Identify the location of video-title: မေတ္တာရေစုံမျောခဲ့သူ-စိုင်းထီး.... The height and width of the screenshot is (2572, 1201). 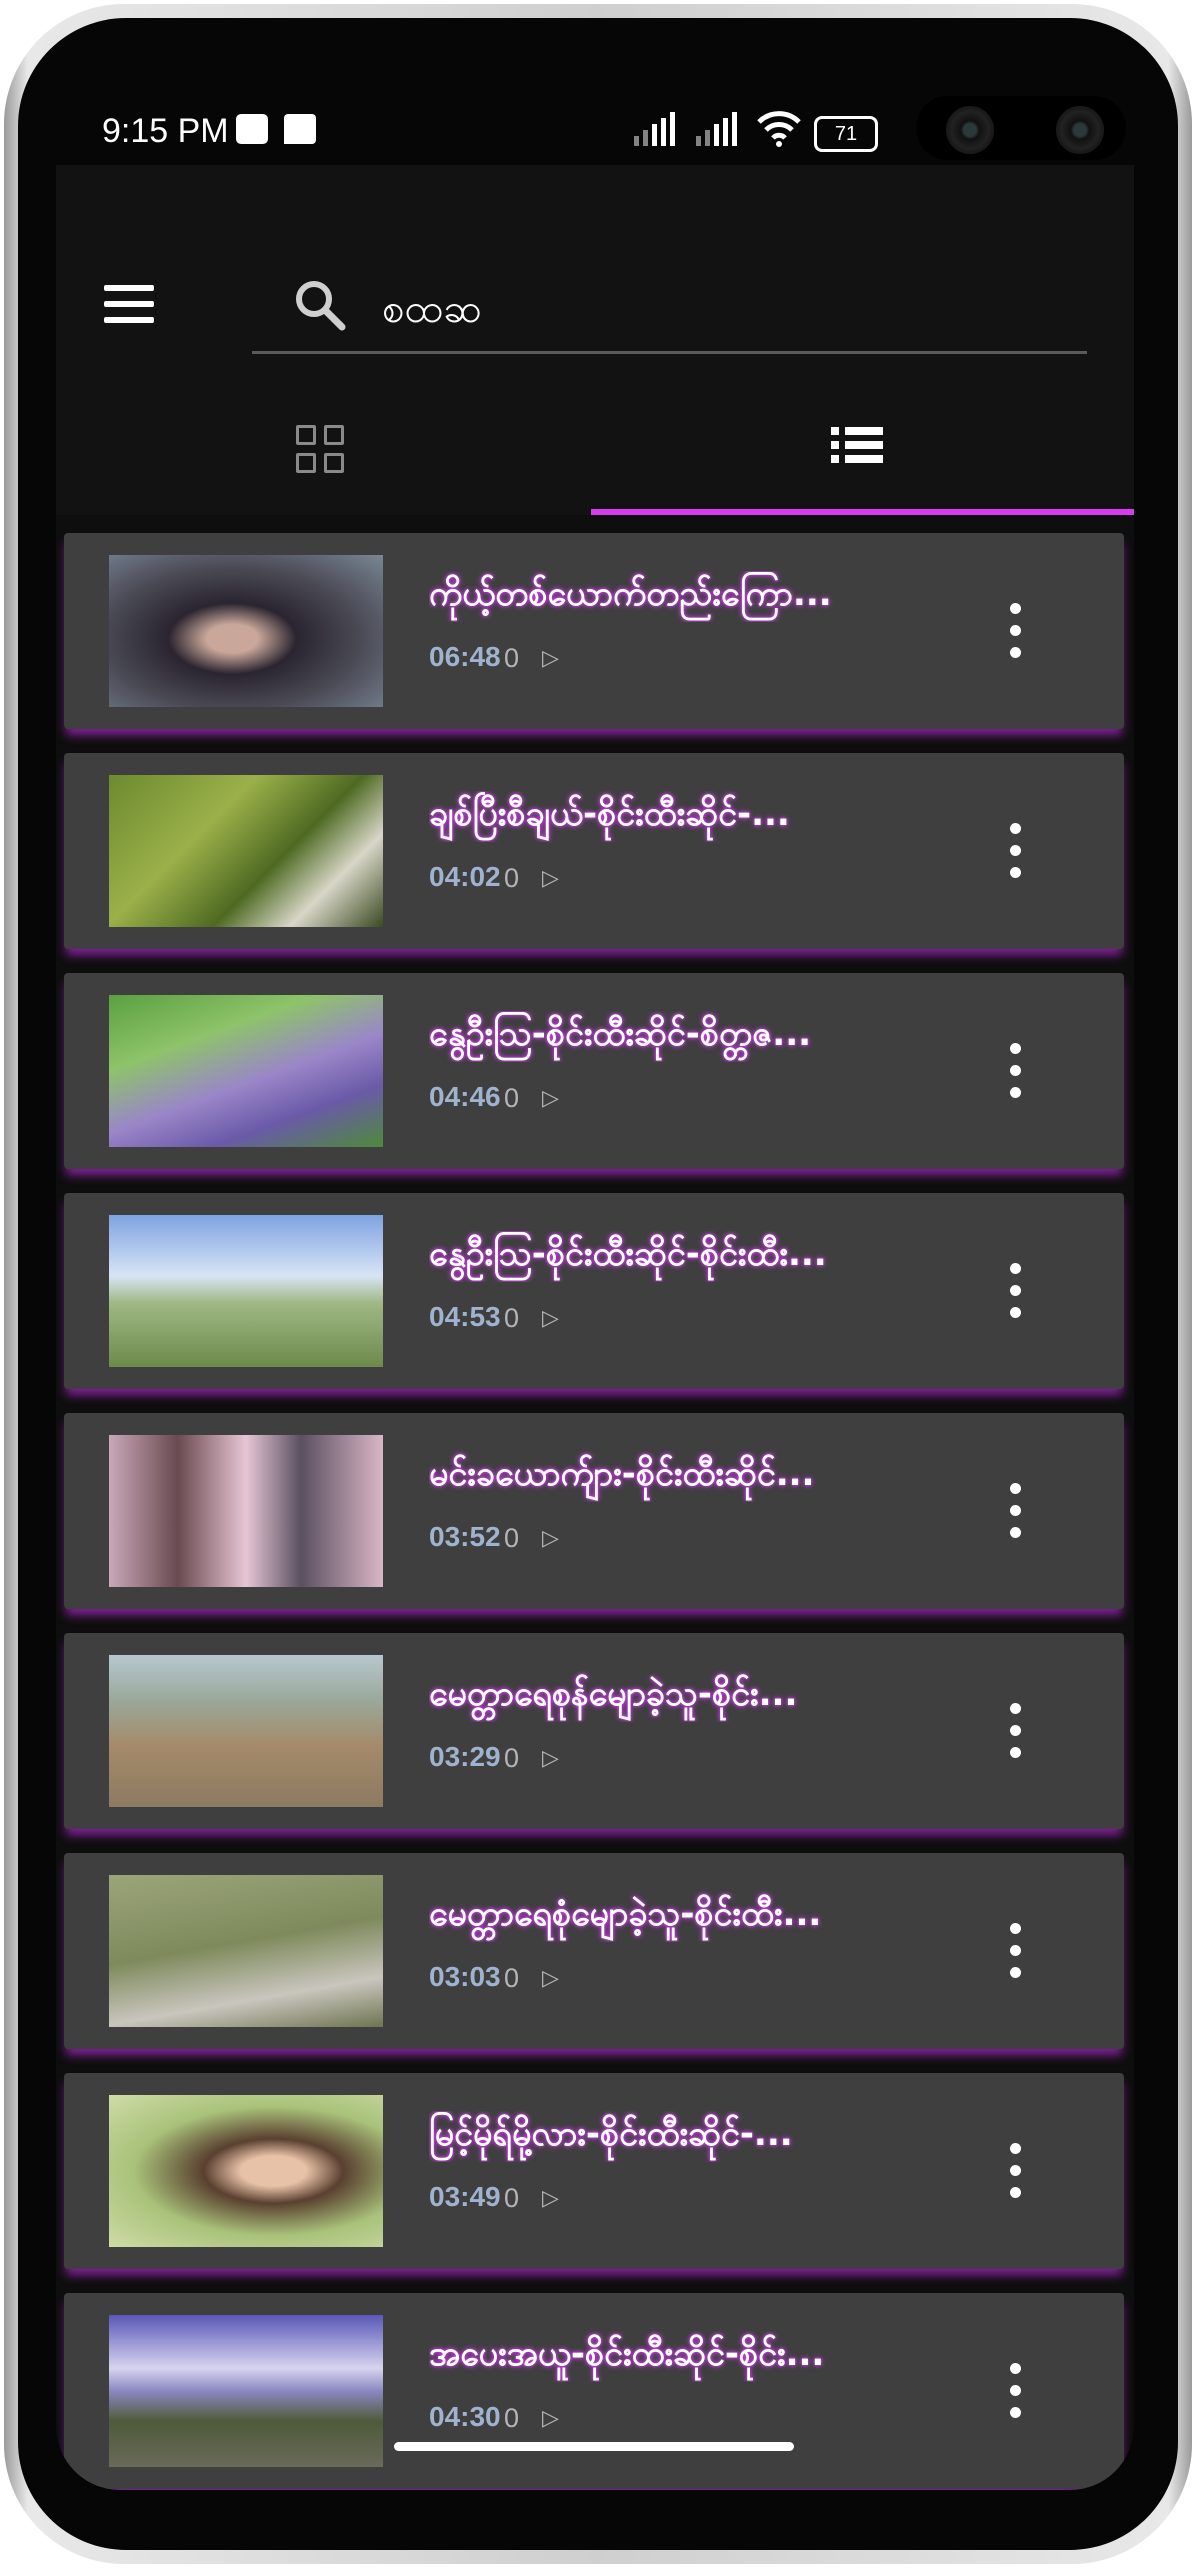
(625, 1914).